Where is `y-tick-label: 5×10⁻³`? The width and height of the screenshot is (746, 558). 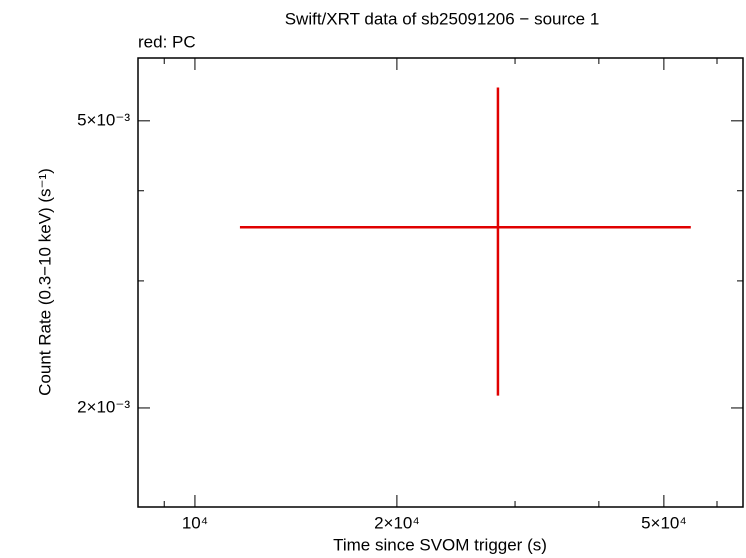 y-tick-label: 5×10⁻³ is located at coordinates (103, 119).